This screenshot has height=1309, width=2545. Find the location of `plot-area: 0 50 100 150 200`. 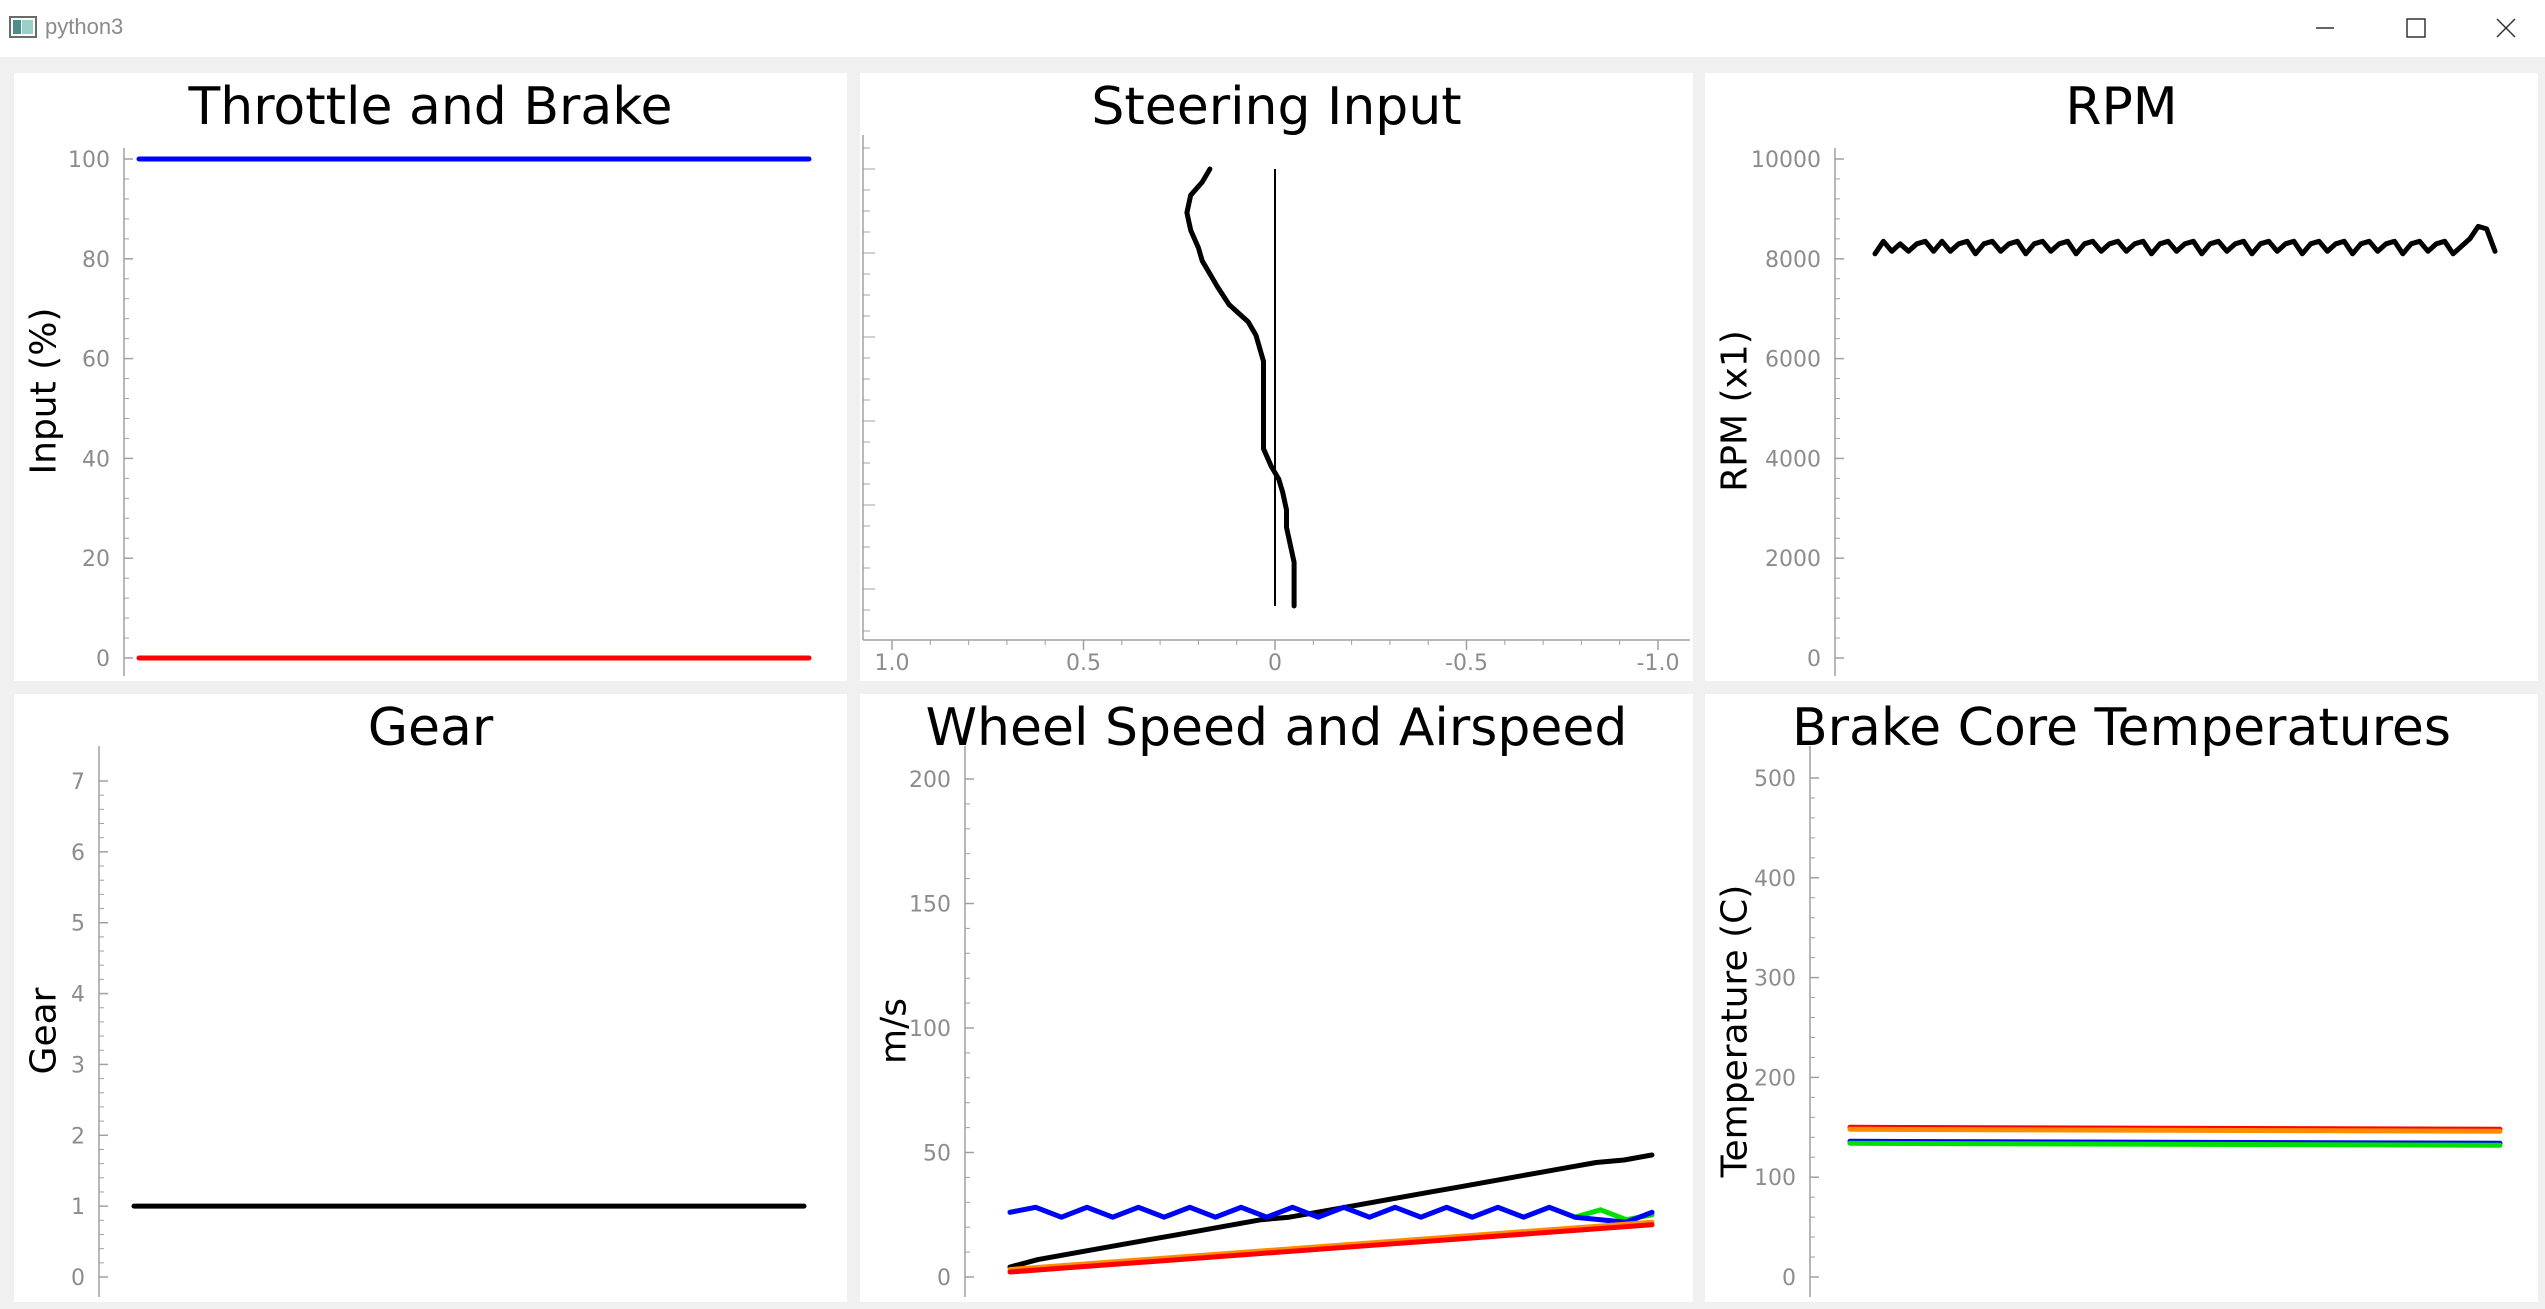

plot-area: 0 50 100 150 200 is located at coordinates (1282, 1021).